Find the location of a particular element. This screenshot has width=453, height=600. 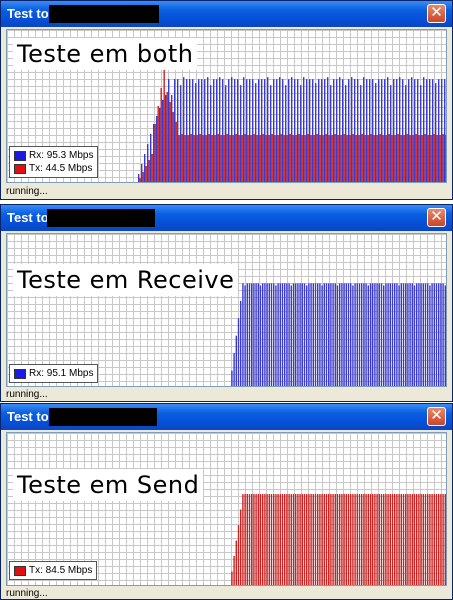

close-icon: ✕ is located at coordinates (436, 415).